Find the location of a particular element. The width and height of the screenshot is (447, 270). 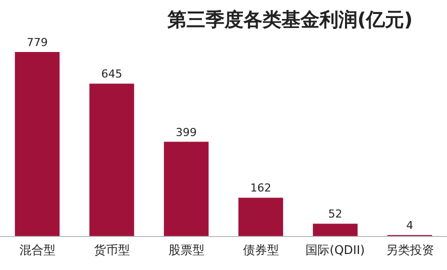

x-tick-label: 另类投资 is located at coordinates (410, 250).